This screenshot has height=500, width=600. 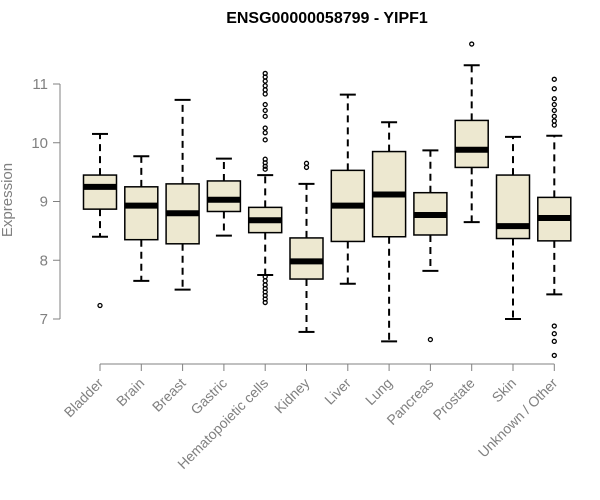 I want to click on x-tick-label: Skin, so click(x=504, y=390).